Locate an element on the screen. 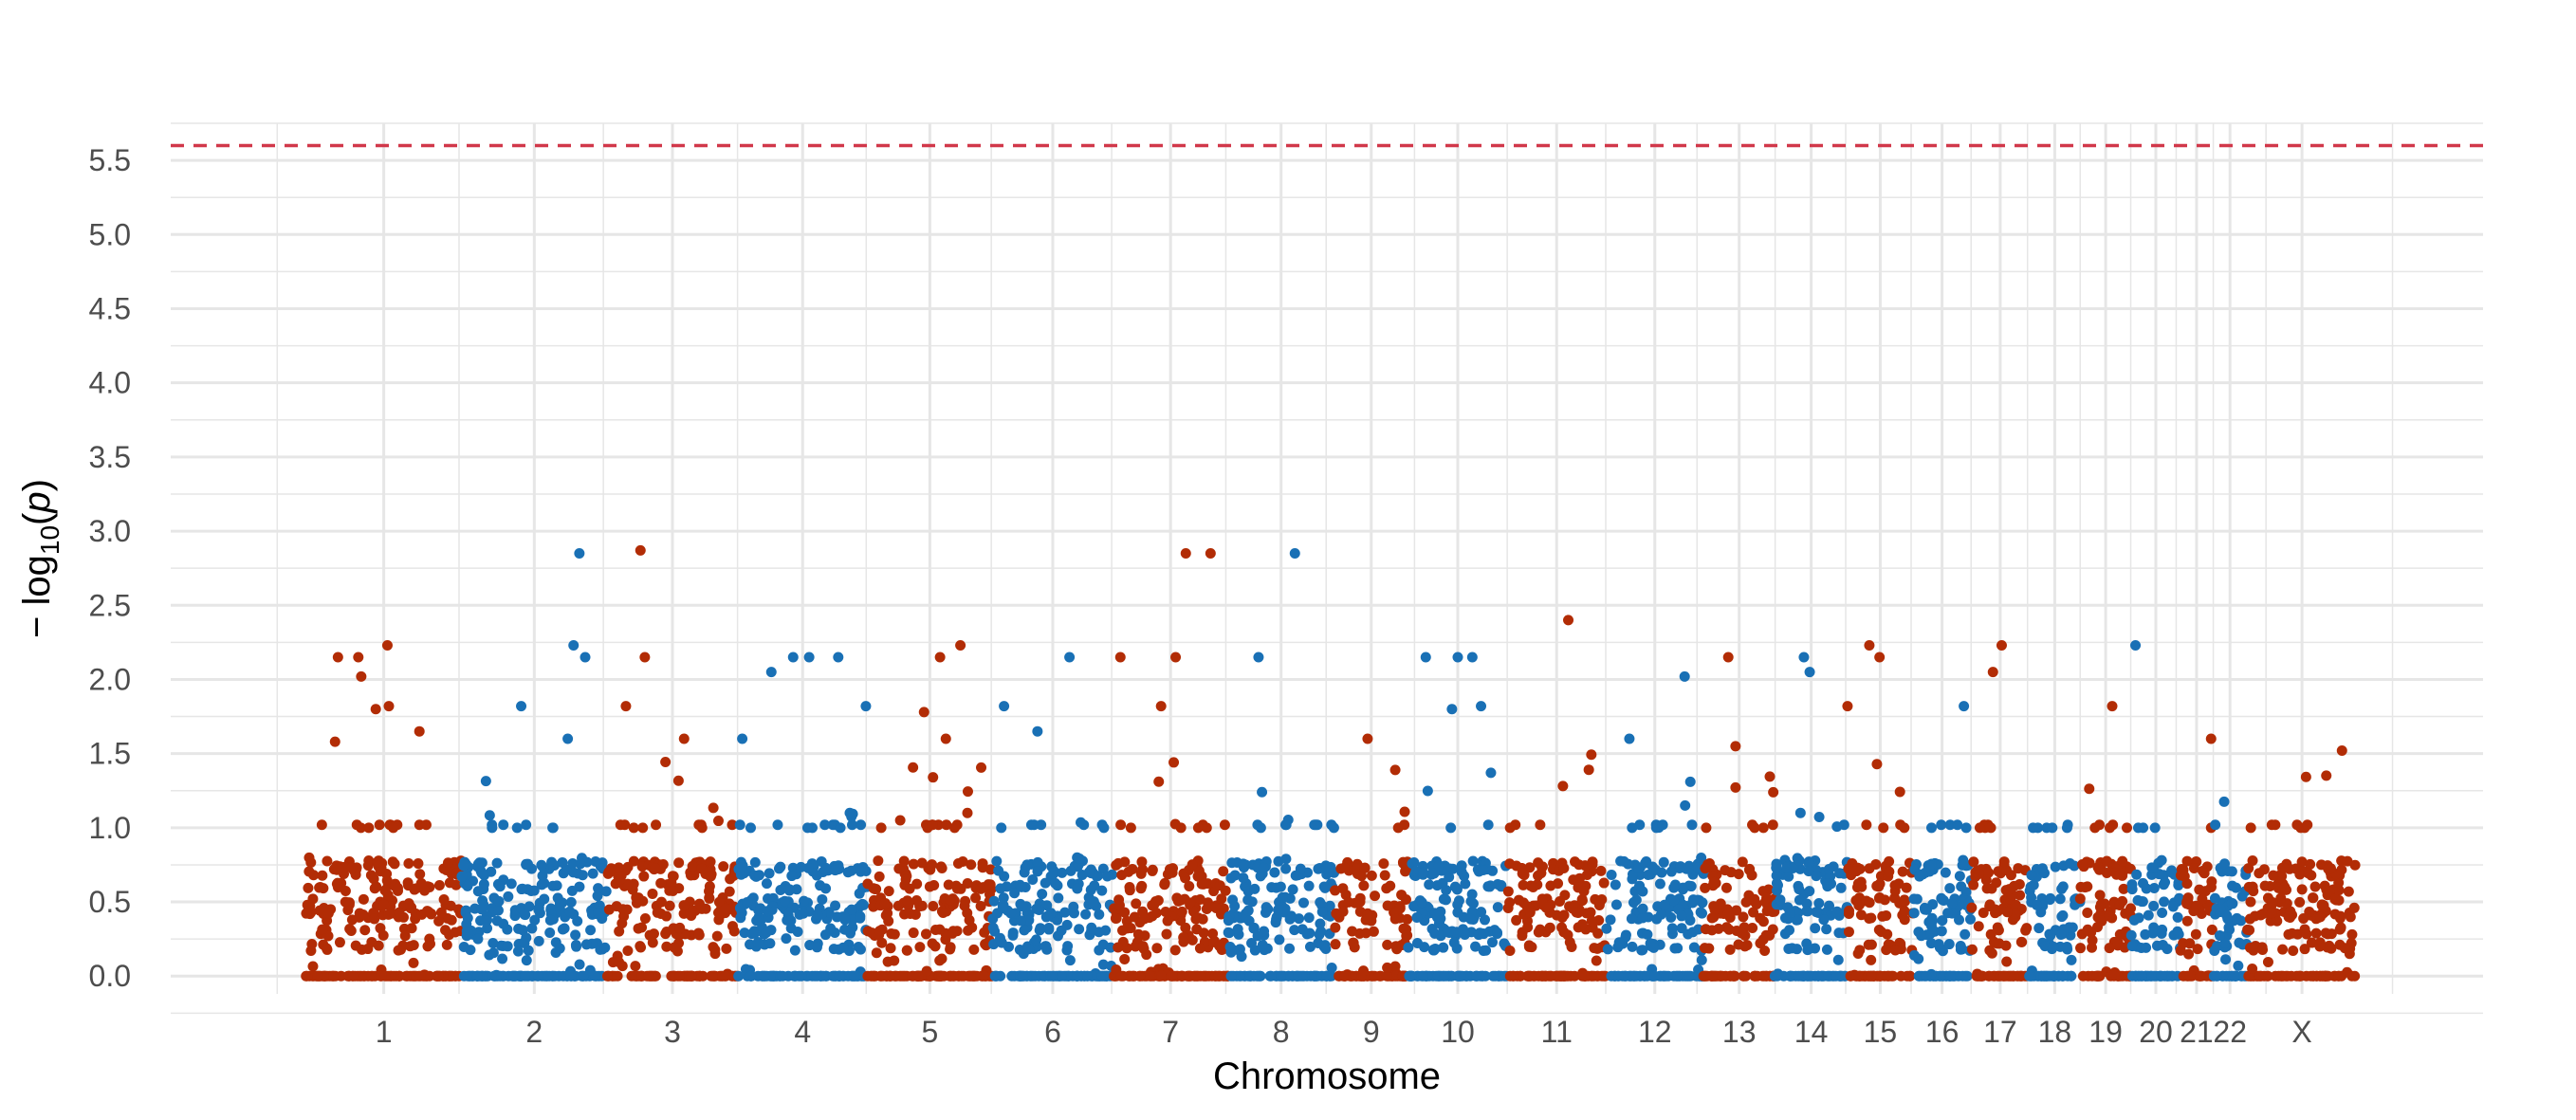 Image resolution: width=2576 pixels, height=1120 pixels. x-tick-label: 4 is located at coordinates (802, 1032).